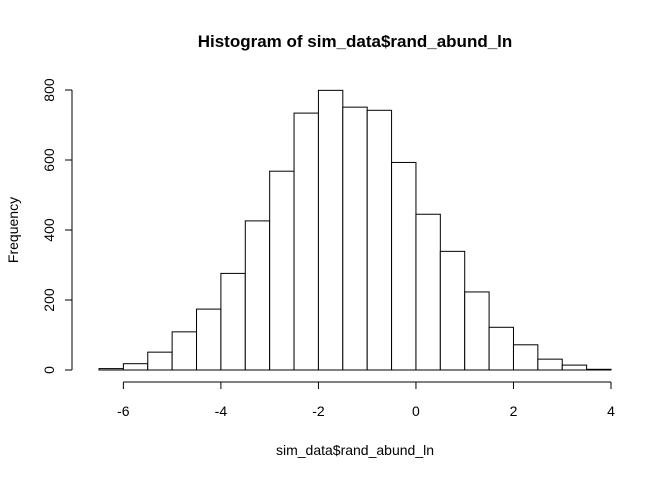 Image resolution: width=672 pixels, height=480 pixels. Describe the element at coordinates (514, 411) in the screenshot. I see `x-tick-label: 2` at that location.